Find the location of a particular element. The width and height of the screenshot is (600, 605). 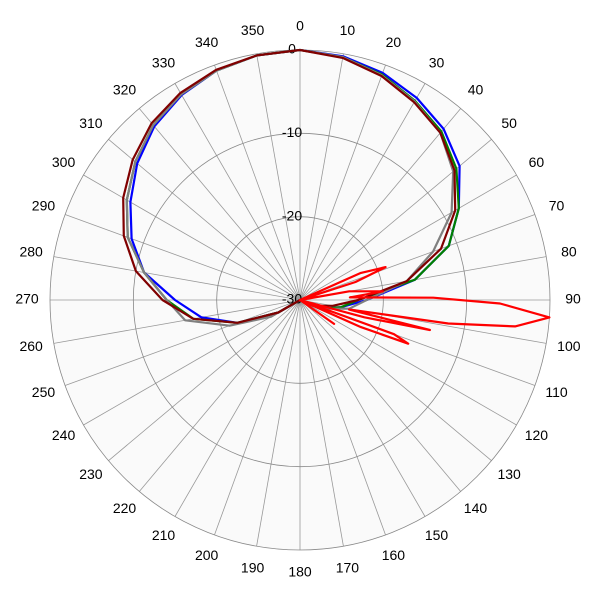

angle-label: 210 is located at coordinates (164, 535).